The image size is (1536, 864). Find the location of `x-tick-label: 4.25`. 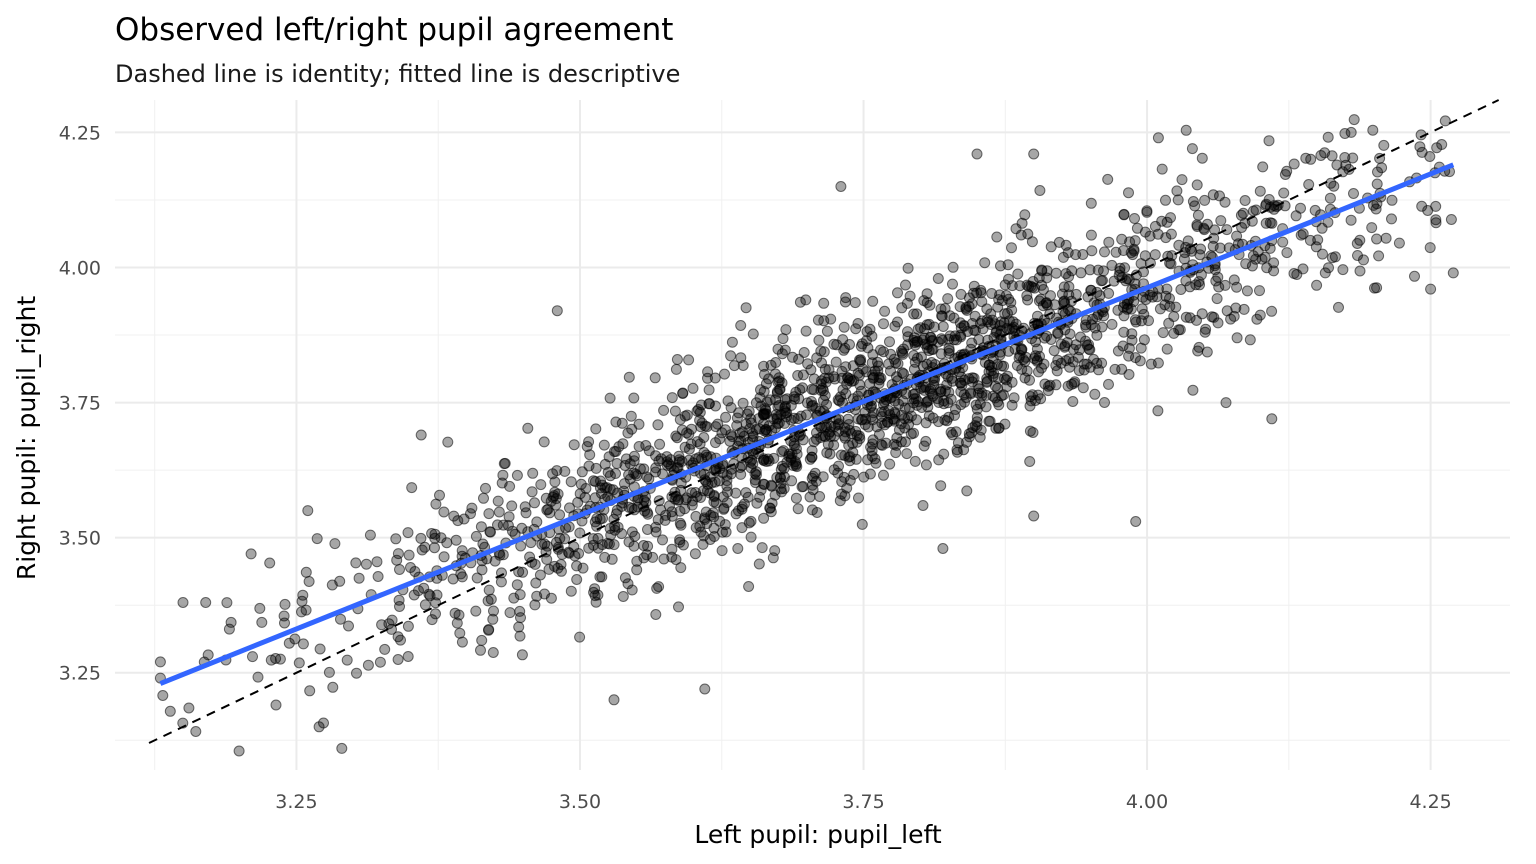

x-tick-label: 4.25 is located at coordinates (1430, 802).